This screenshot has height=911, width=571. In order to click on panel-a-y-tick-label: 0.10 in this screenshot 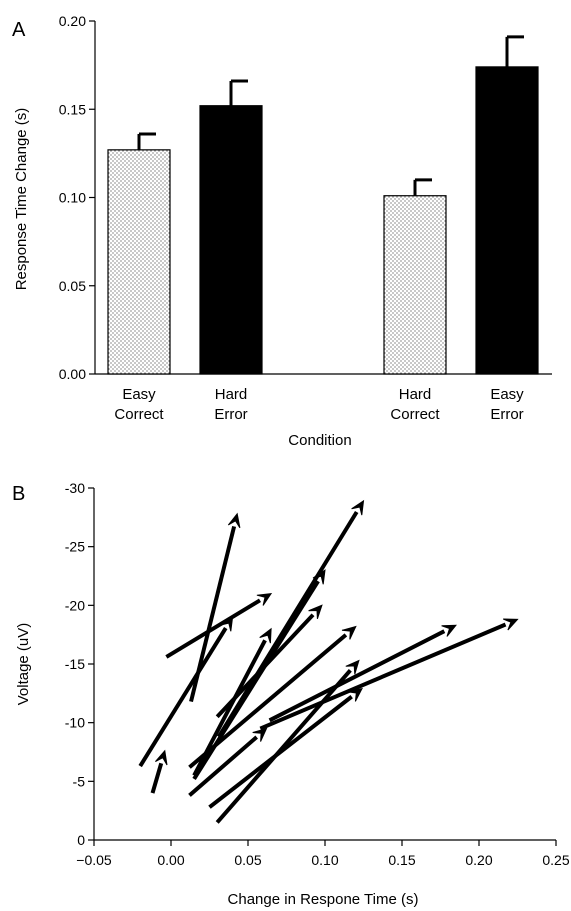, I will do `click(72, 198)`.